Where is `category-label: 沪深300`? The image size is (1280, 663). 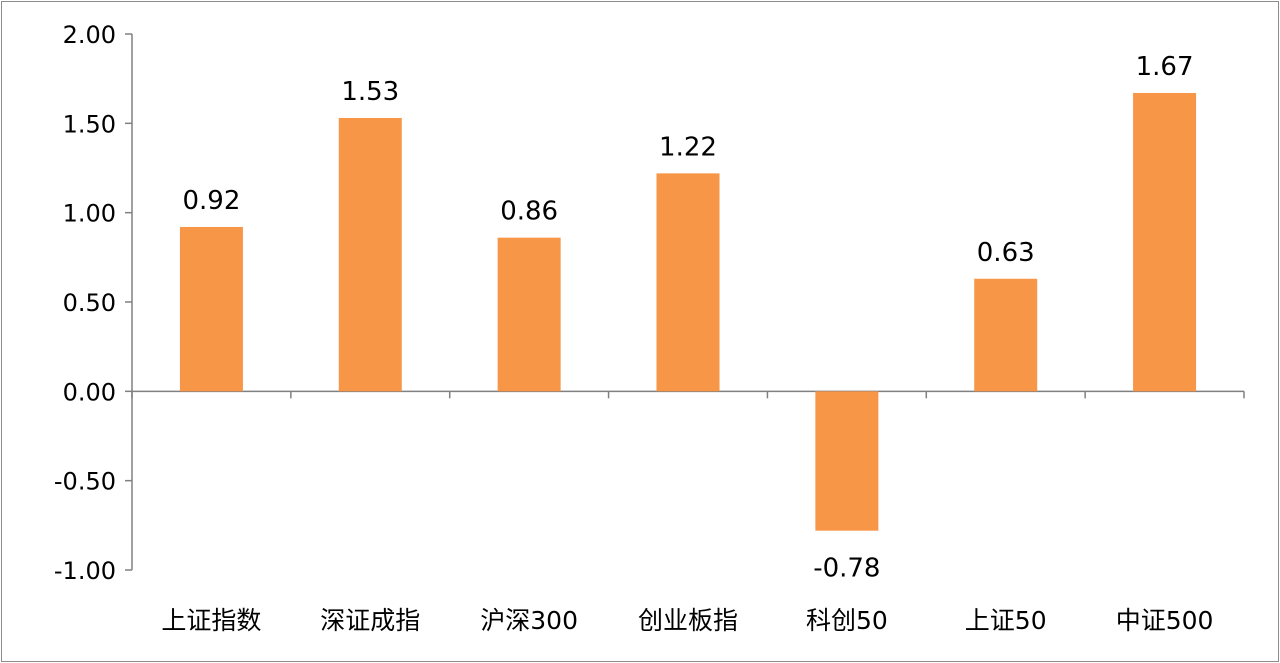
category-label: 沪深300 is located at coordinates (529, 620).